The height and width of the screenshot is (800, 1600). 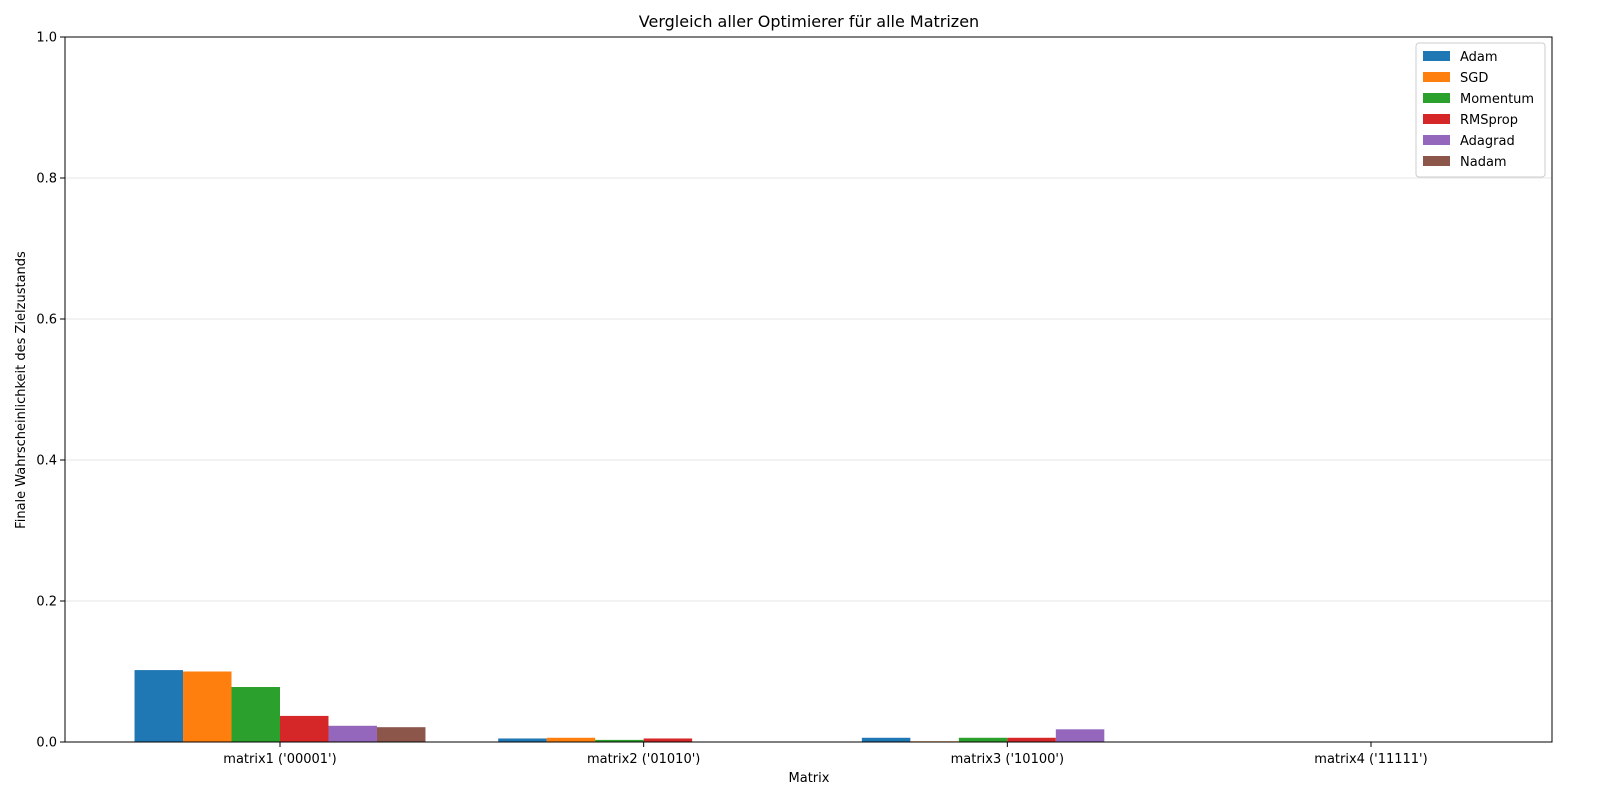 What do you see at coordinates (809, 778) in the screenshot?
I see `x-axis-label: Matrix` at bounding box center [809, 778].